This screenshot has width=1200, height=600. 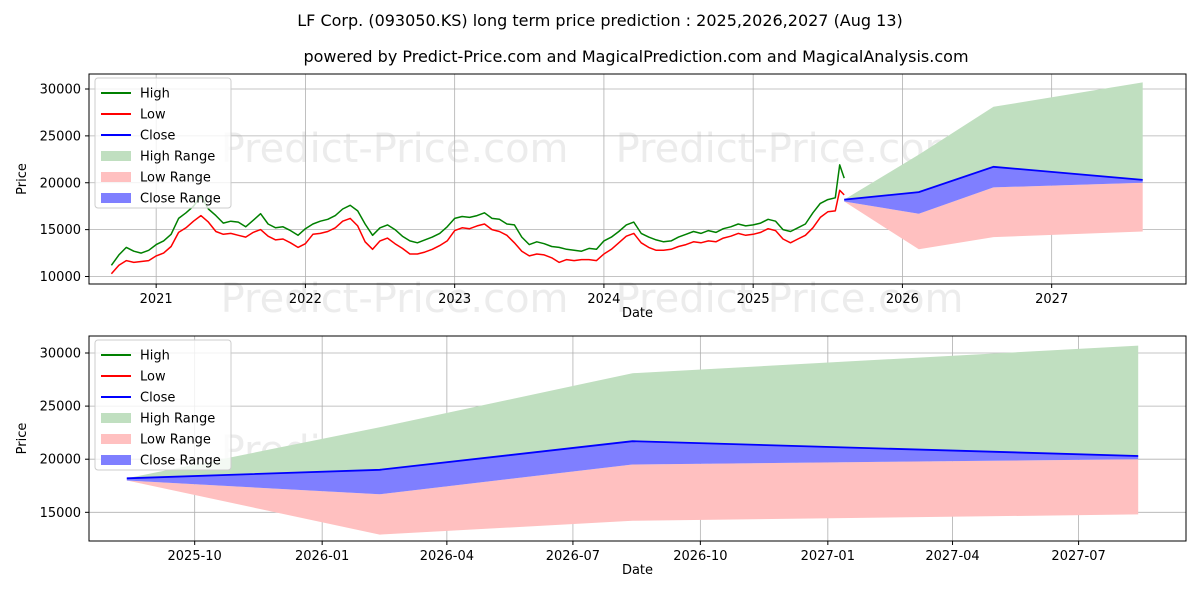 I want to click on high-series-line, so click(x=477, y=215).